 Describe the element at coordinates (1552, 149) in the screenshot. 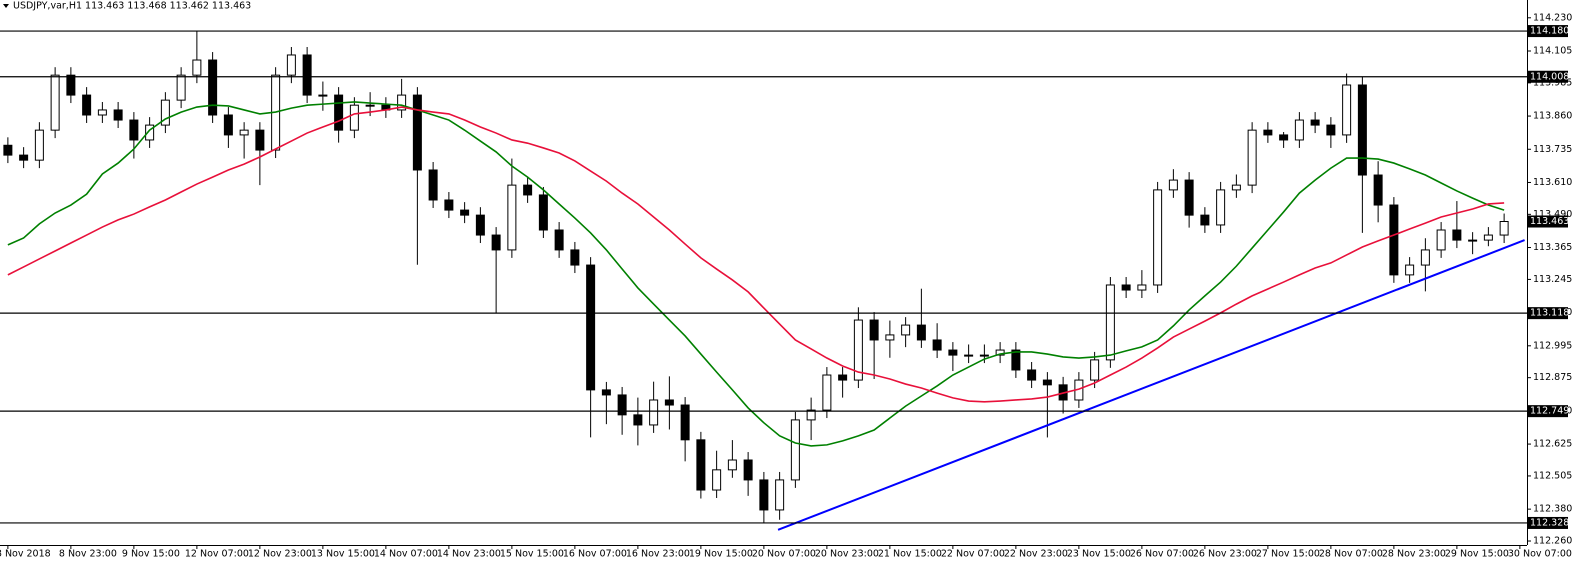

I see `y-tick-label: 113.735` at that location.